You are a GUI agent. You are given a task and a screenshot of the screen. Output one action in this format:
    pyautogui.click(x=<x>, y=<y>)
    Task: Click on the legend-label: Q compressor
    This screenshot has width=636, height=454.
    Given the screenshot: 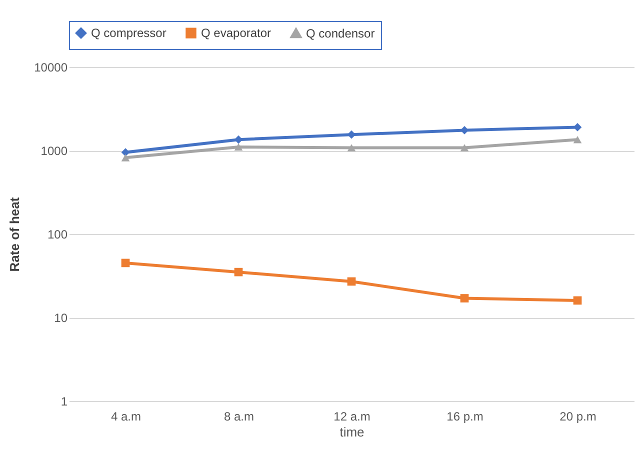 What is the action you would take?
    pyautogui.click(x=128, y=33)
    